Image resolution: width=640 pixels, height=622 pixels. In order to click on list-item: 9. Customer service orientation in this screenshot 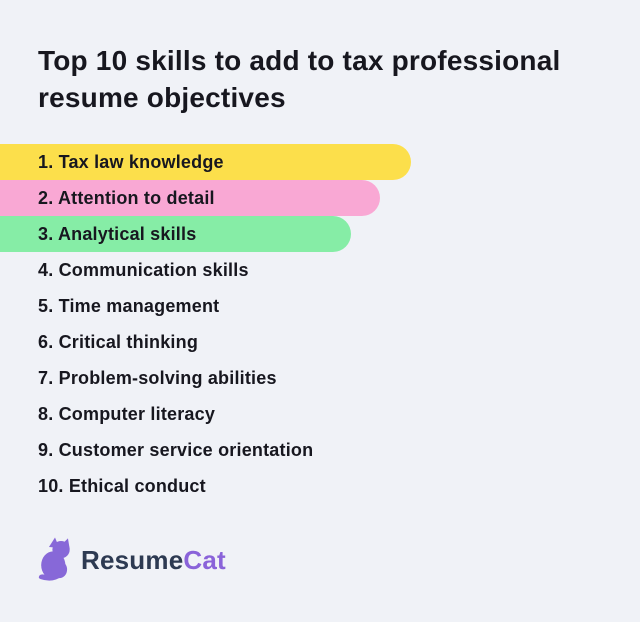, I will do `click(320, 450)`.